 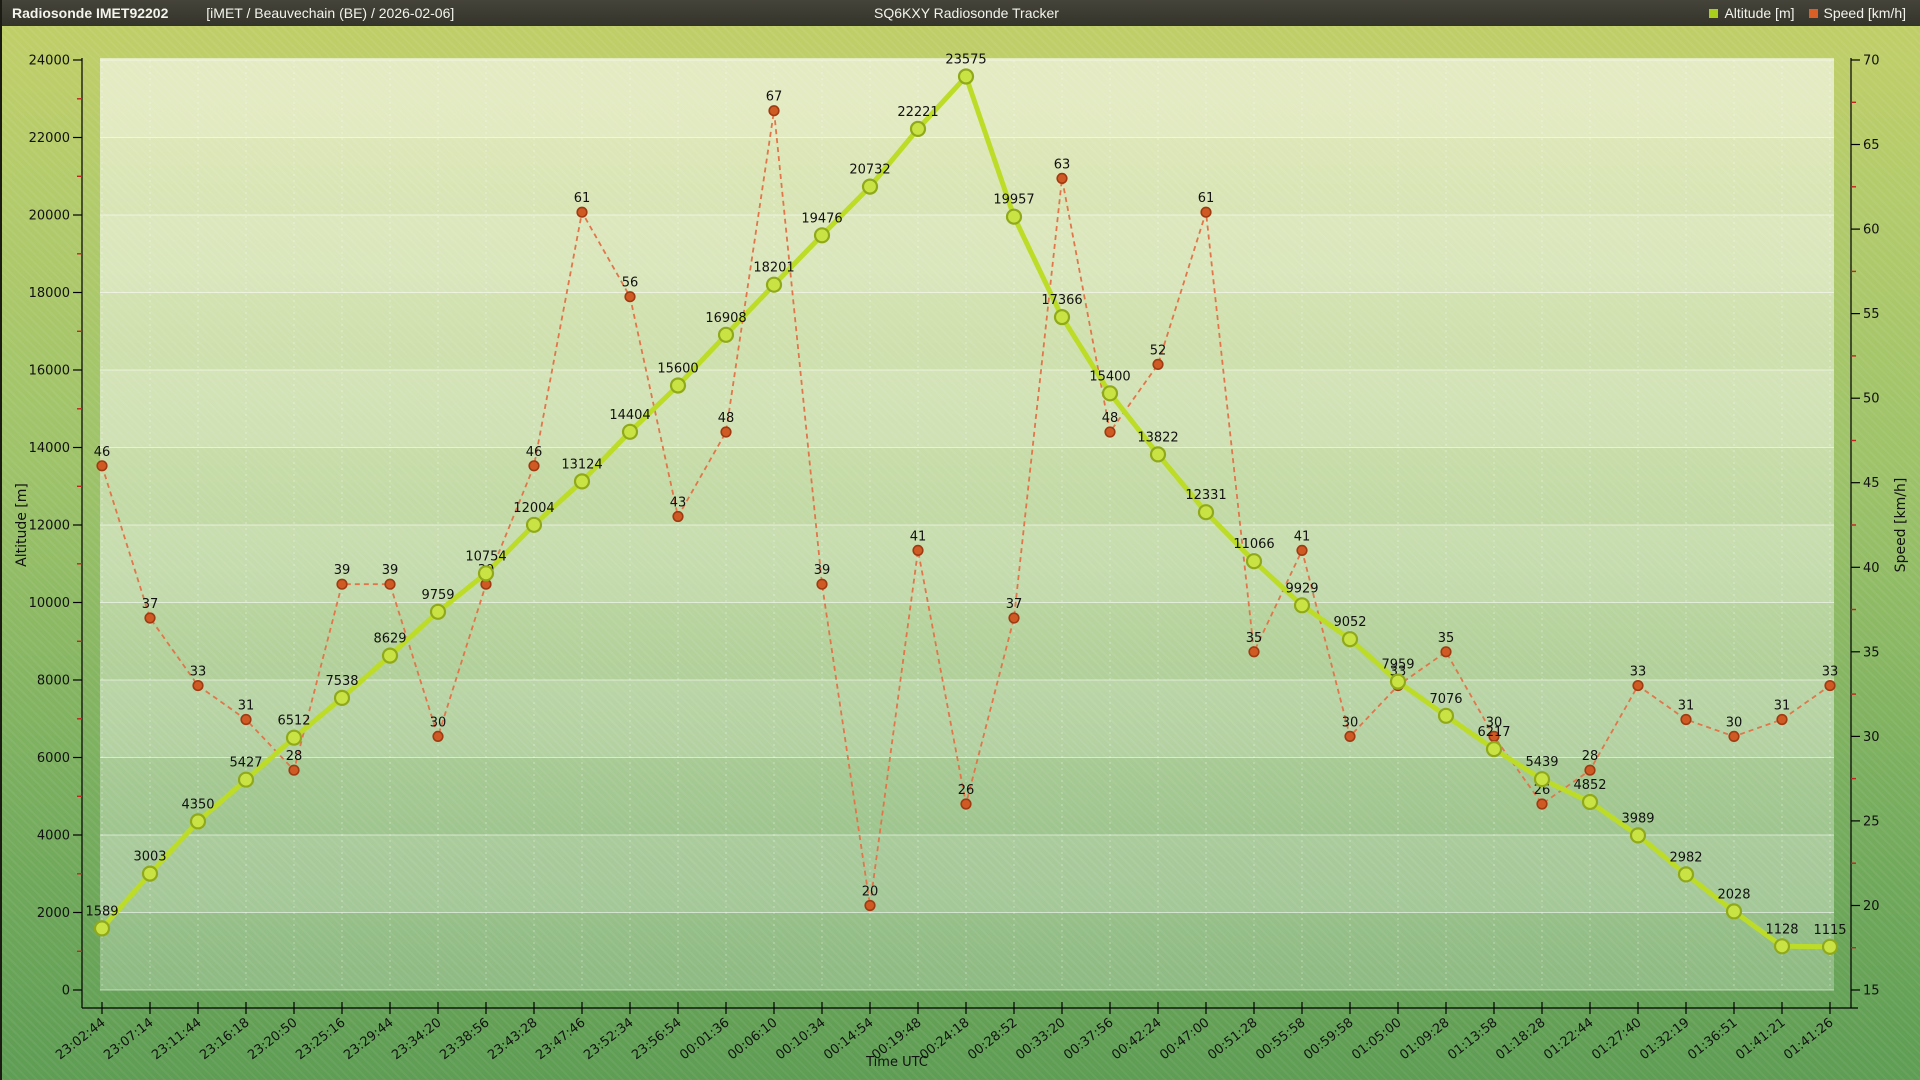 I want to click on x-tick-label: 01:22:44, so click(x=1568, y=1039).